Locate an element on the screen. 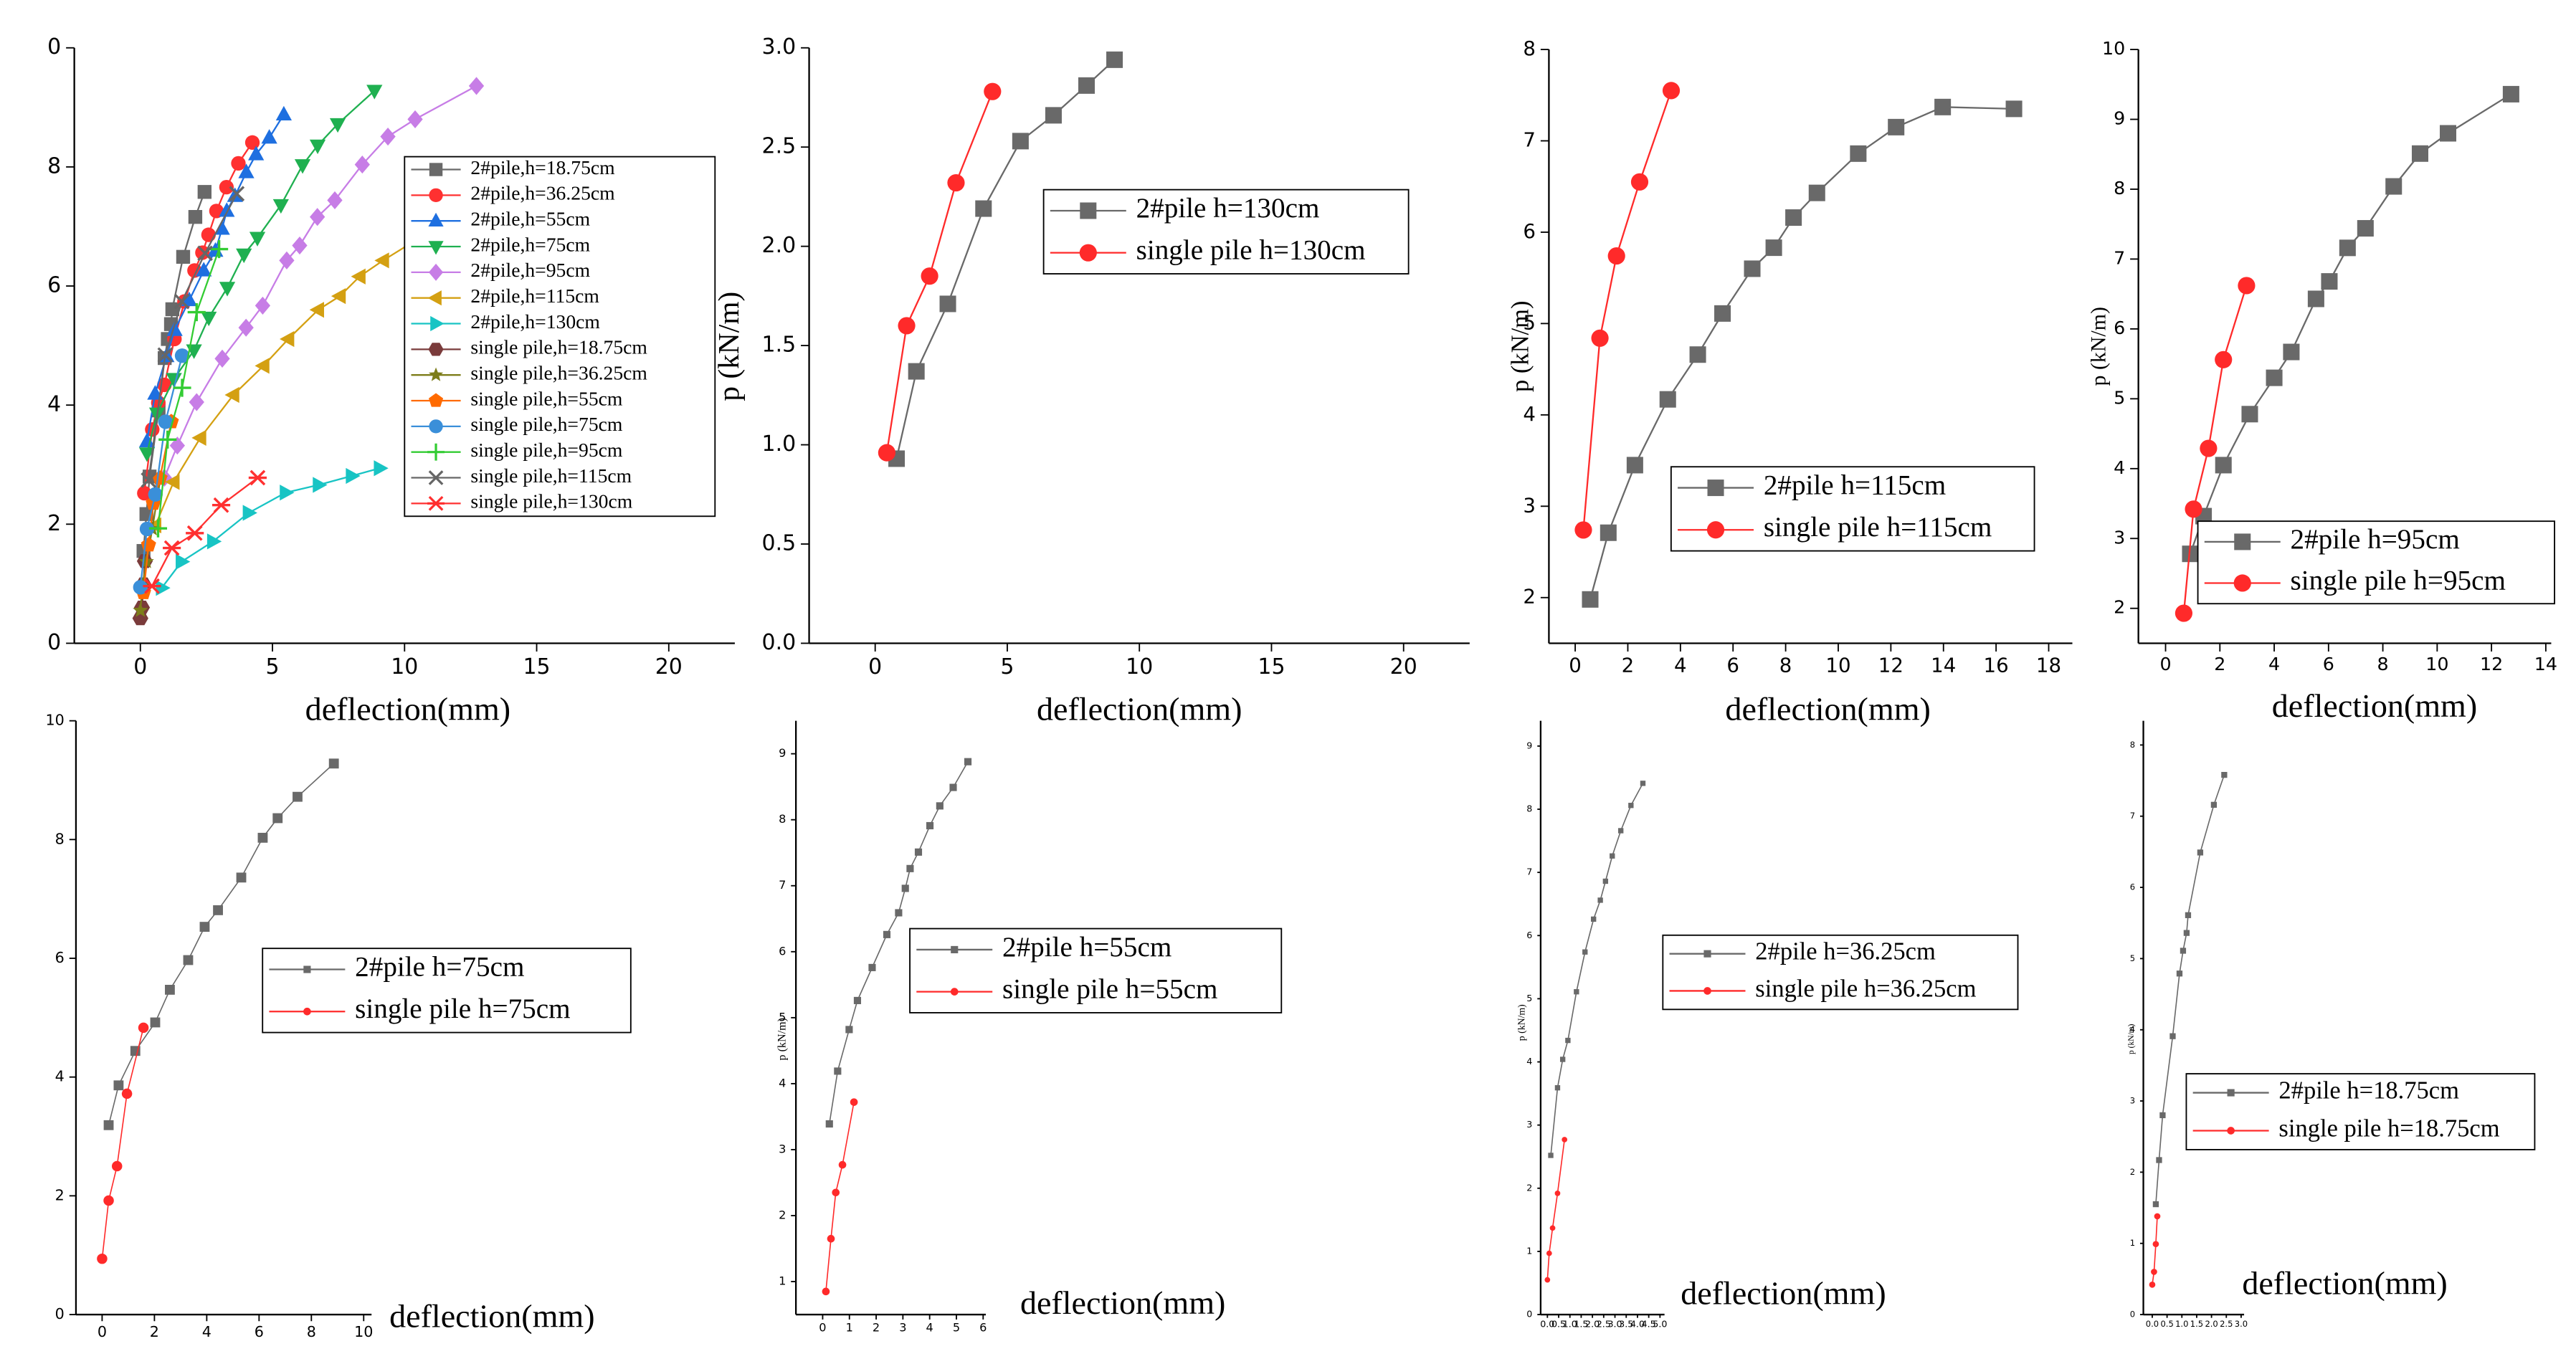 This screenshot has width=2576, height=1369. legend-label: 2#pile h=36.25cm is located at coordinates (1846, 951).